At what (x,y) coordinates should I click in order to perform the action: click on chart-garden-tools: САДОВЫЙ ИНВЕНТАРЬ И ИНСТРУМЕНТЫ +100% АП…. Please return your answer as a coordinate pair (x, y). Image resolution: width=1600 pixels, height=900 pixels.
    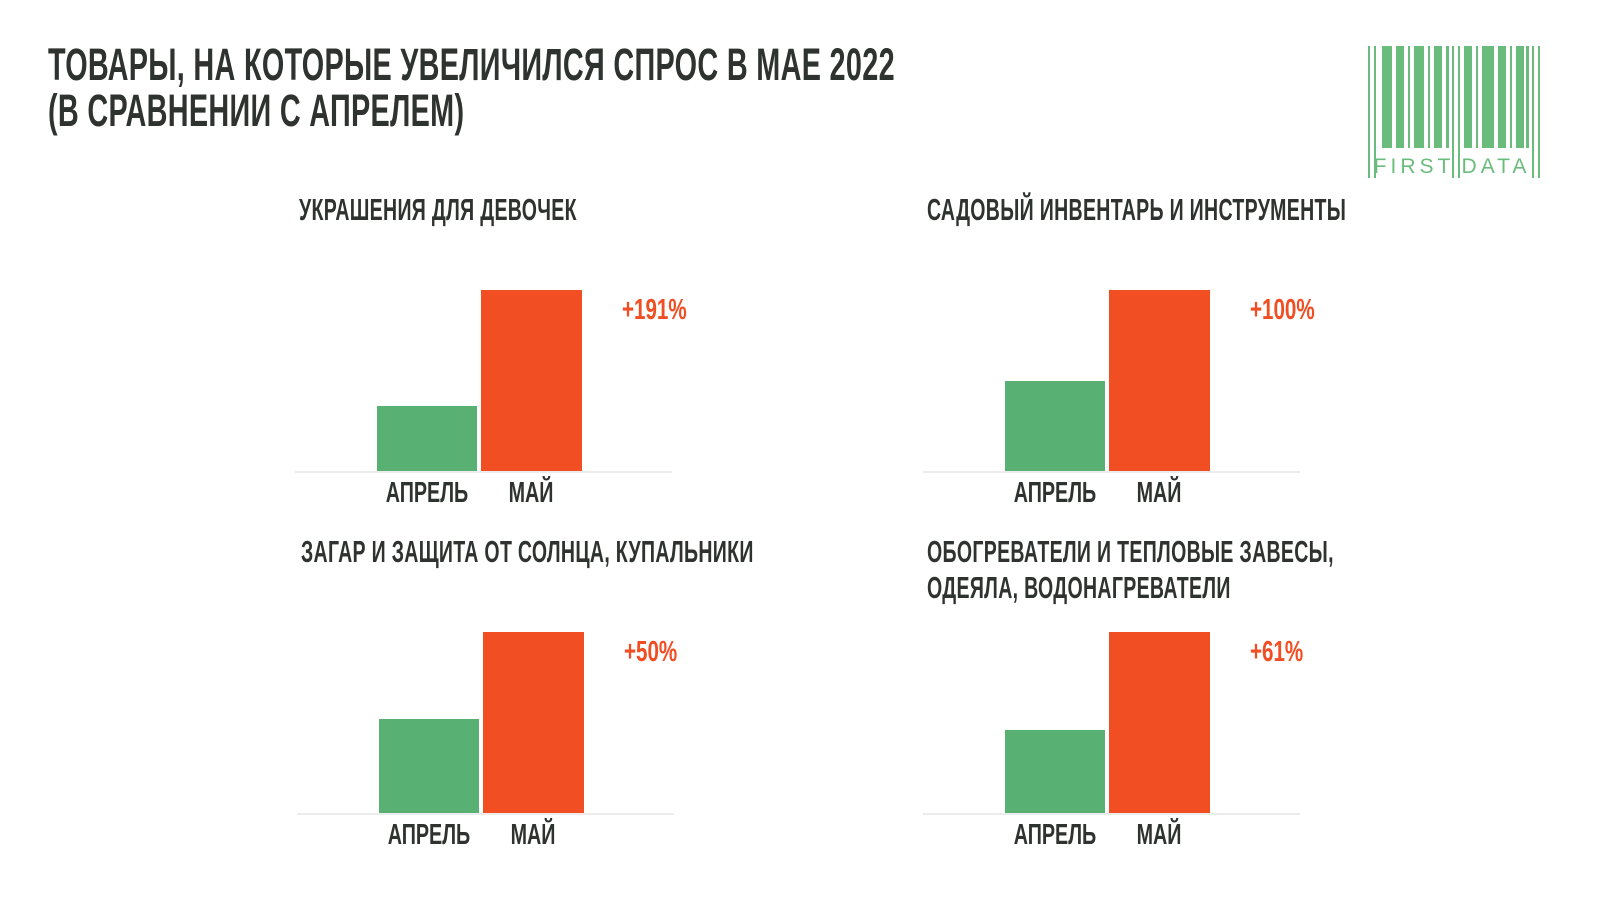
    Looking at the image, I should click on (1134, 362).